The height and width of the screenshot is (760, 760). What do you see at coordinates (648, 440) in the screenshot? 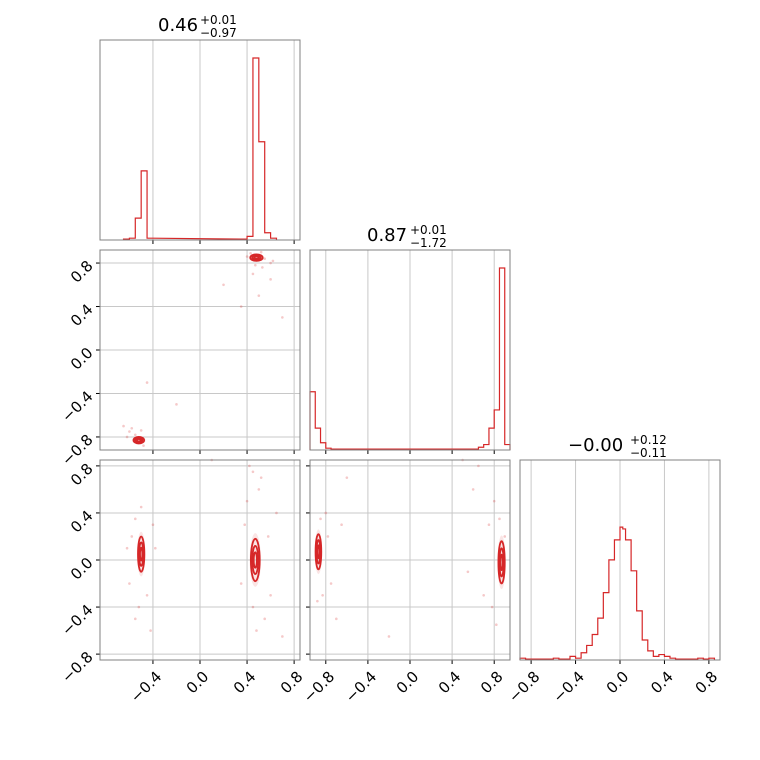
I see `title-param-2-upper: +0.12` at bounding box center [648, 440].